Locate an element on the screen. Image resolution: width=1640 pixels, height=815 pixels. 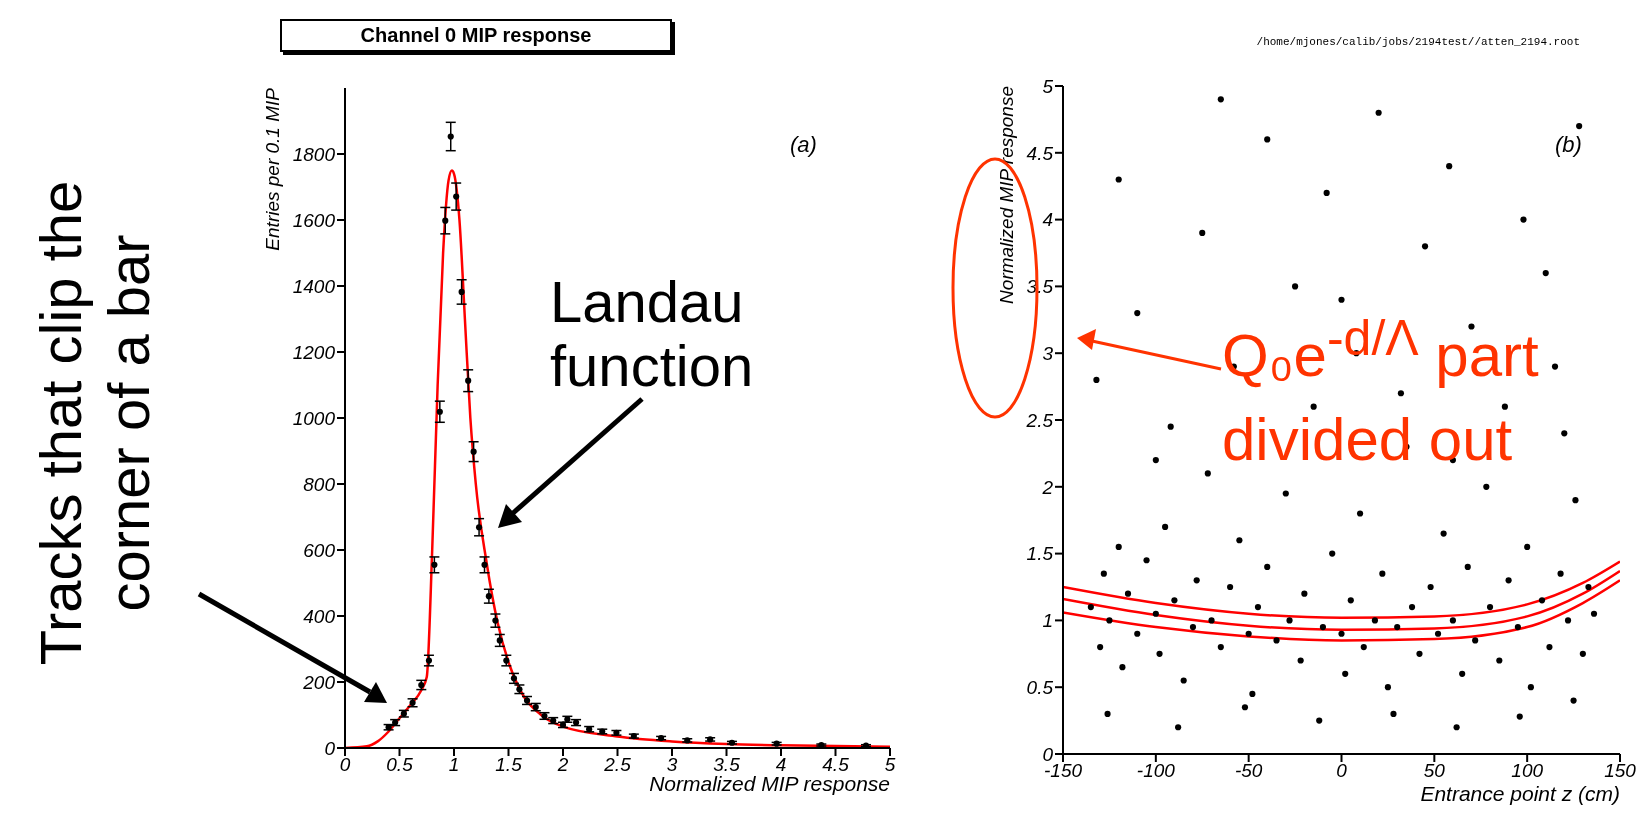
y-axis-title: Entries per 0.1 MIP is located at coordinates (273, 169).